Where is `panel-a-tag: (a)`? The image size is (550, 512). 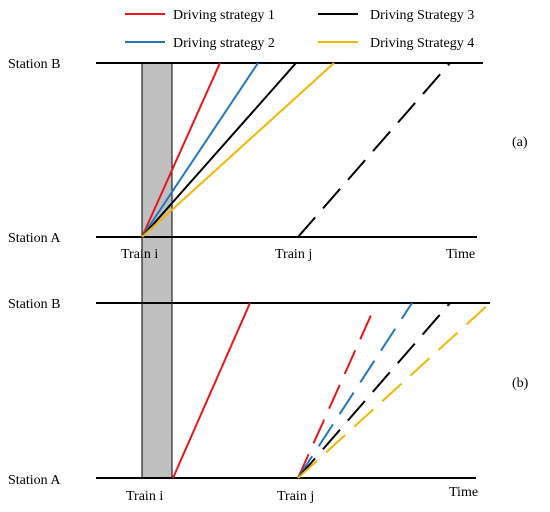 panel-a-tag: (a) is located at coordinates (520, 142).